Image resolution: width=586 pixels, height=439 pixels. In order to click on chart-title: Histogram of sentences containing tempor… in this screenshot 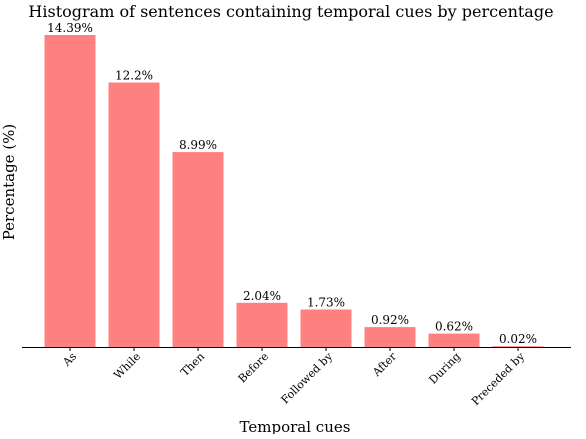, I will do `click(290, 11)`.